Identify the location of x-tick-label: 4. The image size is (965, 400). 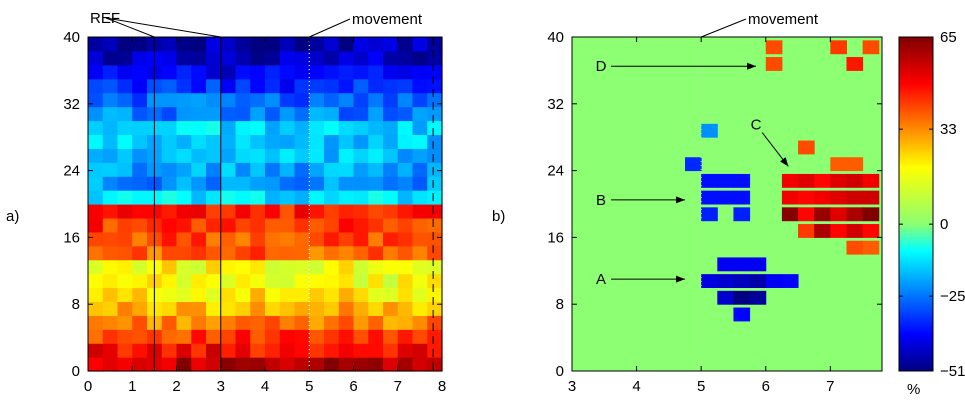
(265, 386).